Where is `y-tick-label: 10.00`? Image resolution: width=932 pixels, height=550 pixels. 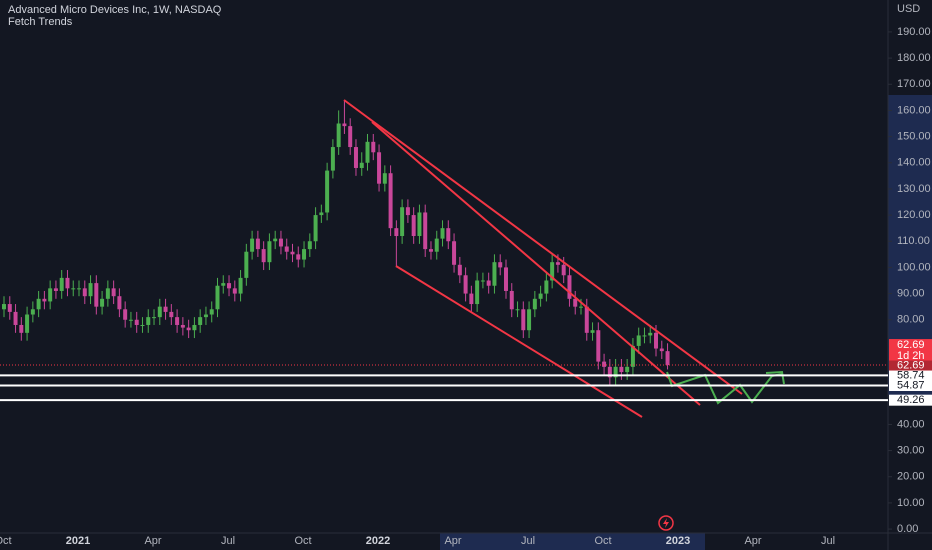 y-tick-label: 10.00 is located at coordinates (911, 503).